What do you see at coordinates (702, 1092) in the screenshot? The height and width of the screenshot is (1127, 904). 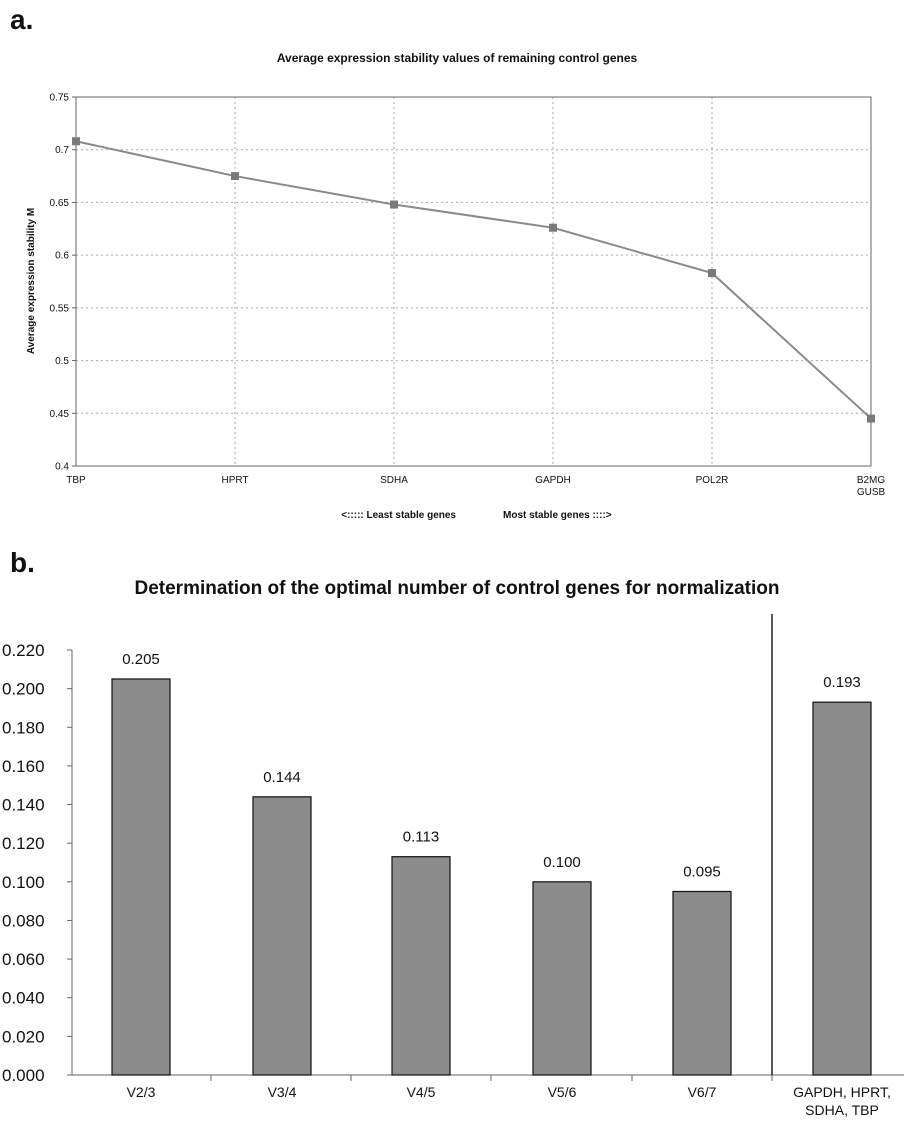 I see `chart-b-xtick-label: V6/7` at bounding box center [702, 1092].